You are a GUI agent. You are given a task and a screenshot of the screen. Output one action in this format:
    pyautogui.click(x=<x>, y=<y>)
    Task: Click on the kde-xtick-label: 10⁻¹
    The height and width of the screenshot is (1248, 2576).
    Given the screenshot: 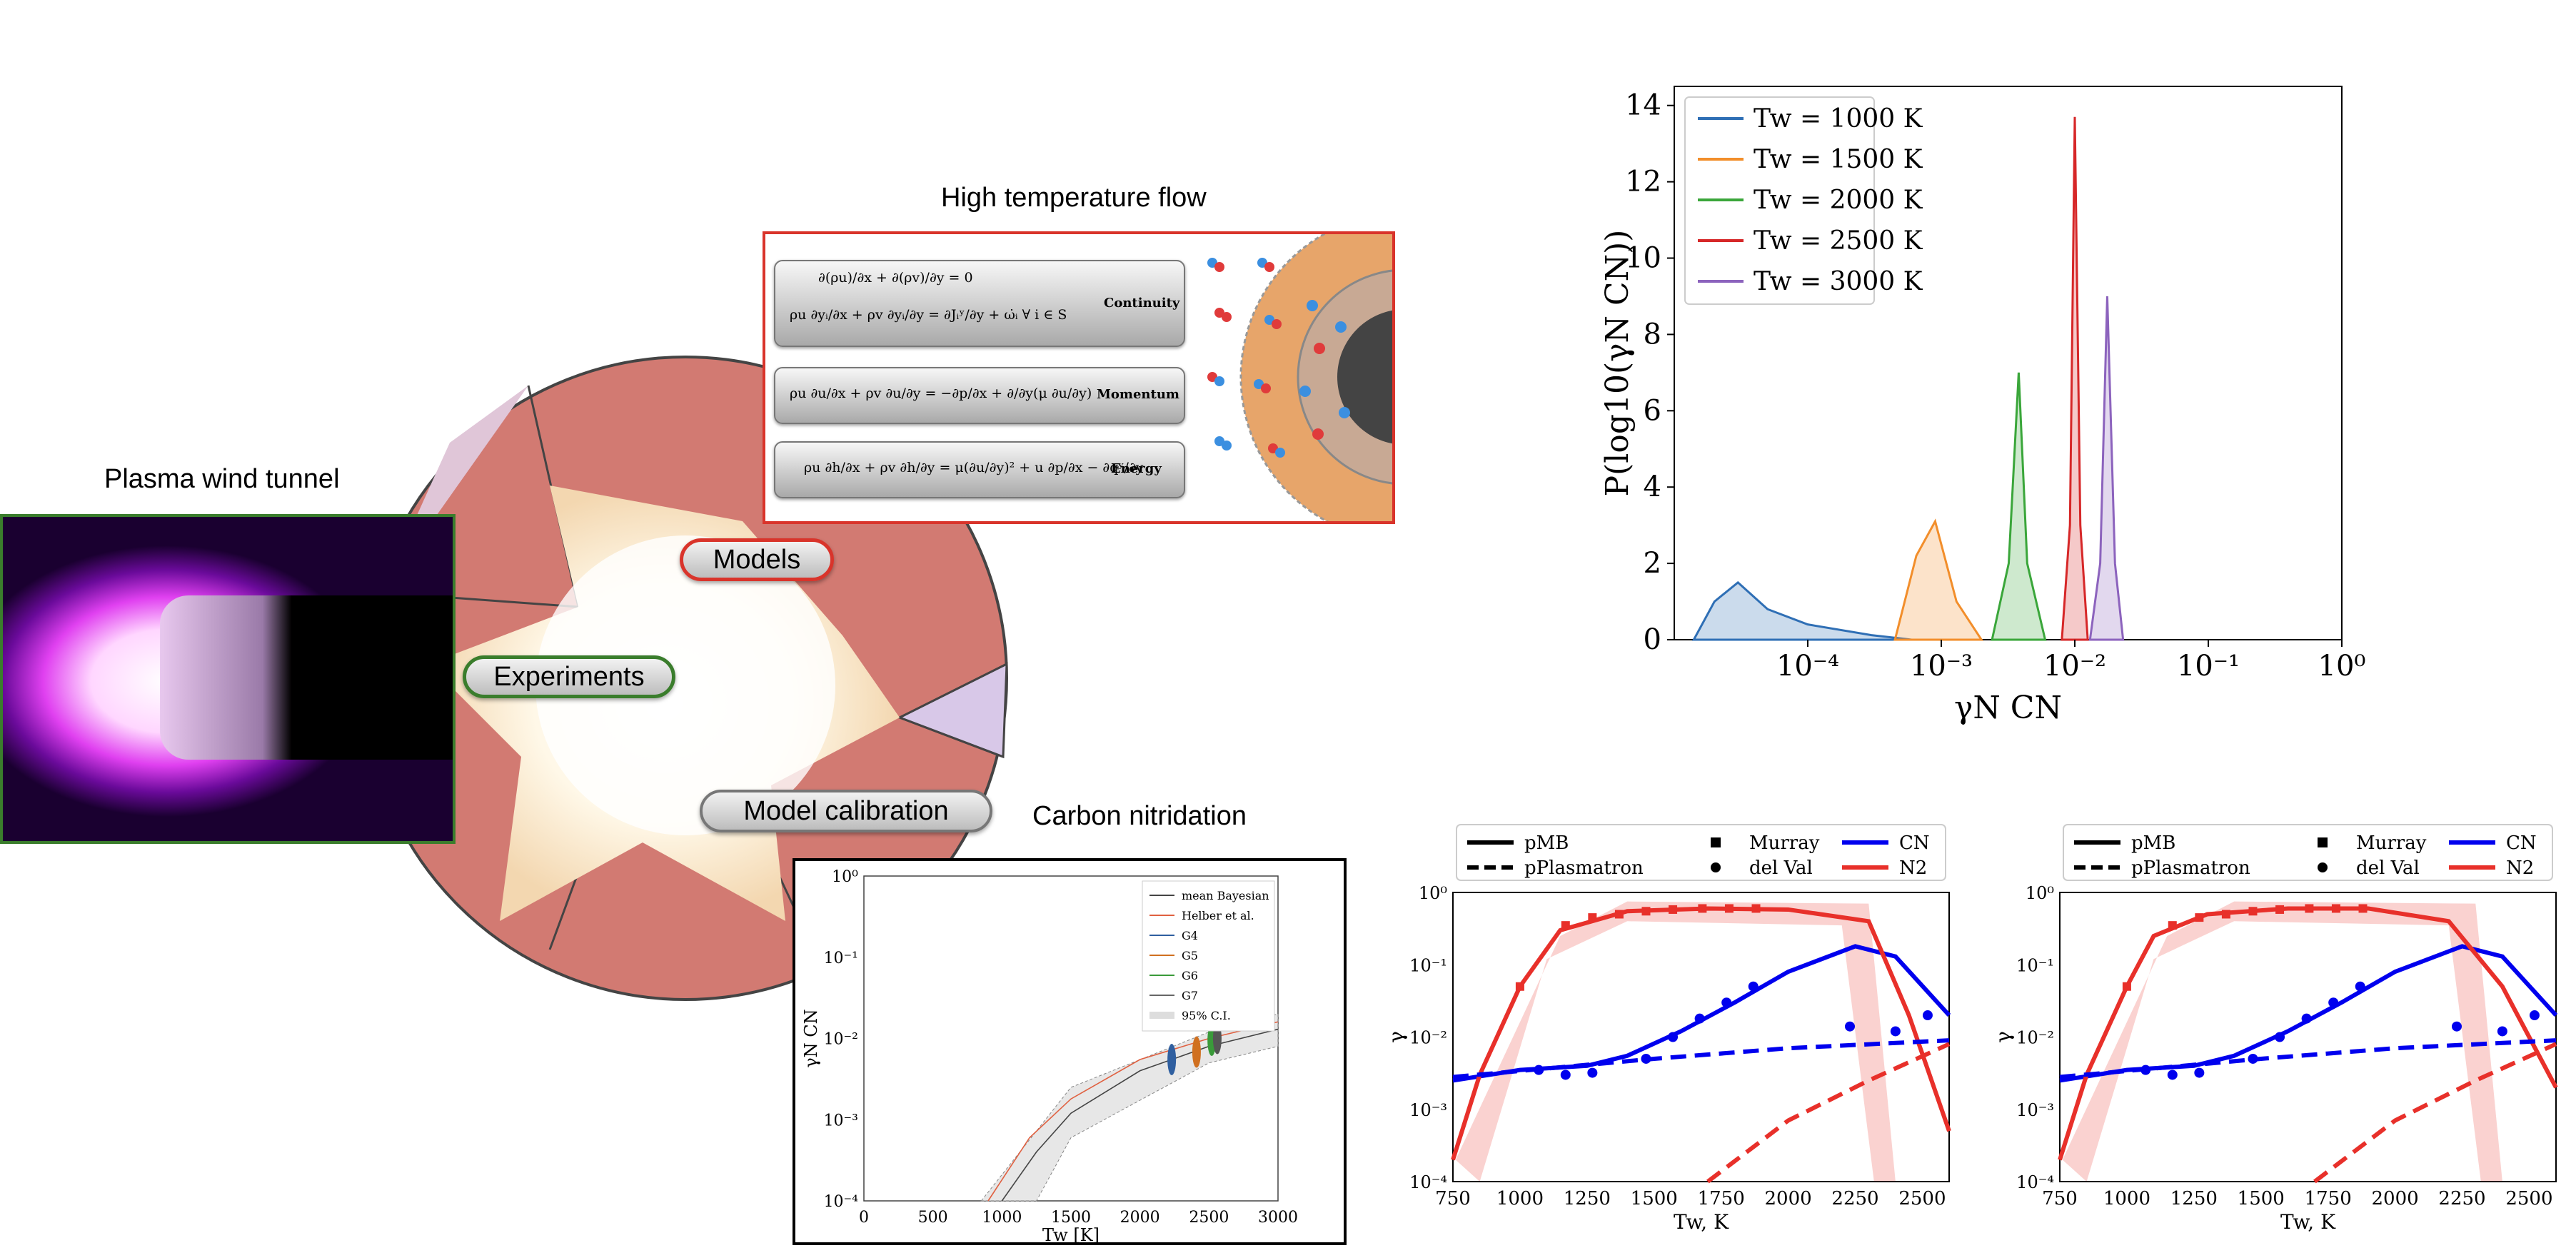 What is the action you would take?
    pyautogui.click(x=2208, y=666)
    